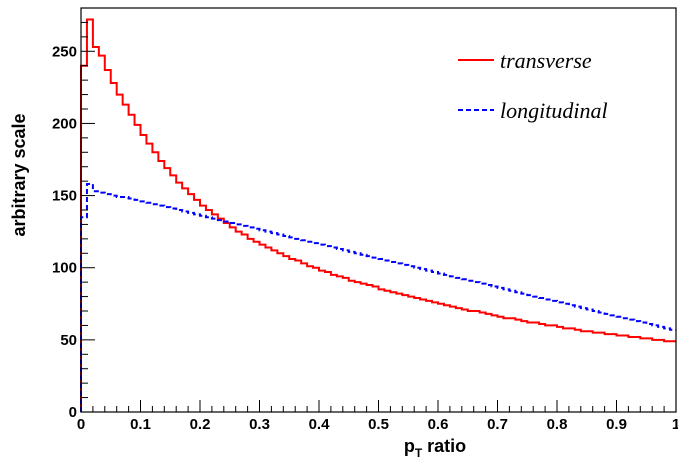 The width and height of the screenshot is (678, 458). Describe the element at coordinates (444, 446) in the screenshot. I see `x-axis-title-rest: ratio` at that location.